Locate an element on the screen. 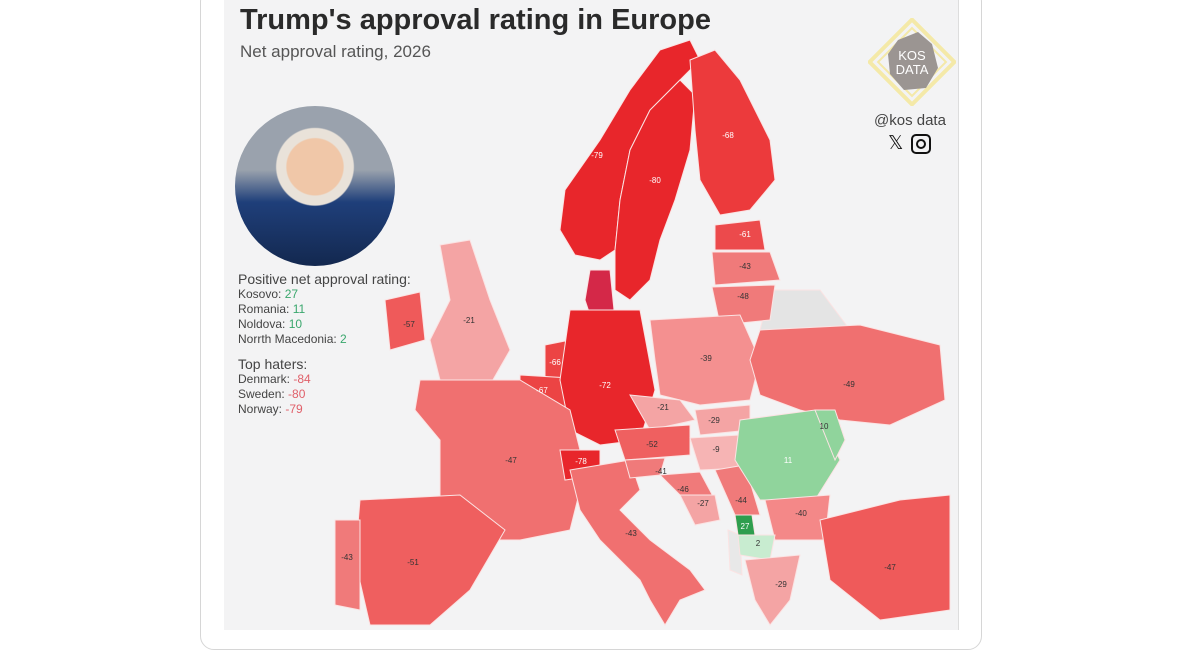 The width and height of the screenshot is (1200, 650). value-ukraine: -49 is located at coordinates (849, 384).